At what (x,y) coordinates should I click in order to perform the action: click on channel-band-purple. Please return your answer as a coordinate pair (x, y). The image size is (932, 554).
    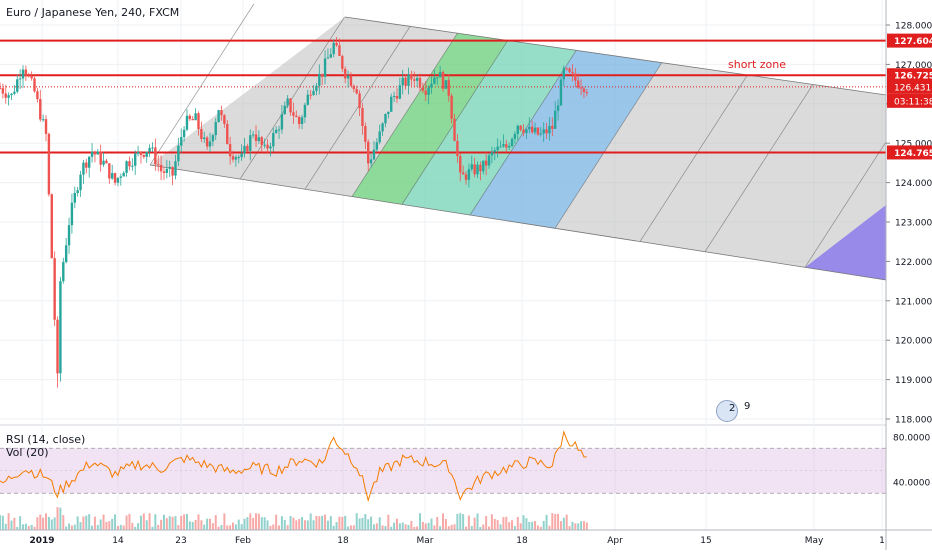
    Looking at the image, I should click on (845, 242).